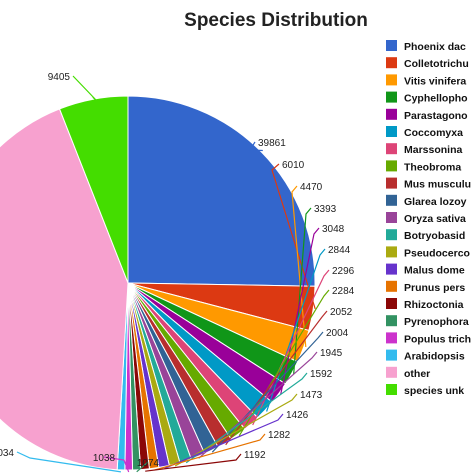 The image size is (474, 474). What do you see at coordinates (337, 333) in the screenshot?
I see `data-label-10: 2004` at bounding box center [337, 333].